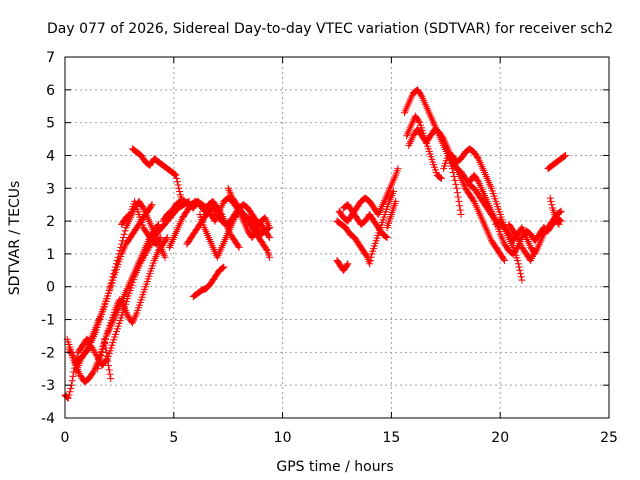  What do you see at coordinates (50, 288) in the screenshot?
I see `y-tick-label: 0` at bounding box center [50, 288].